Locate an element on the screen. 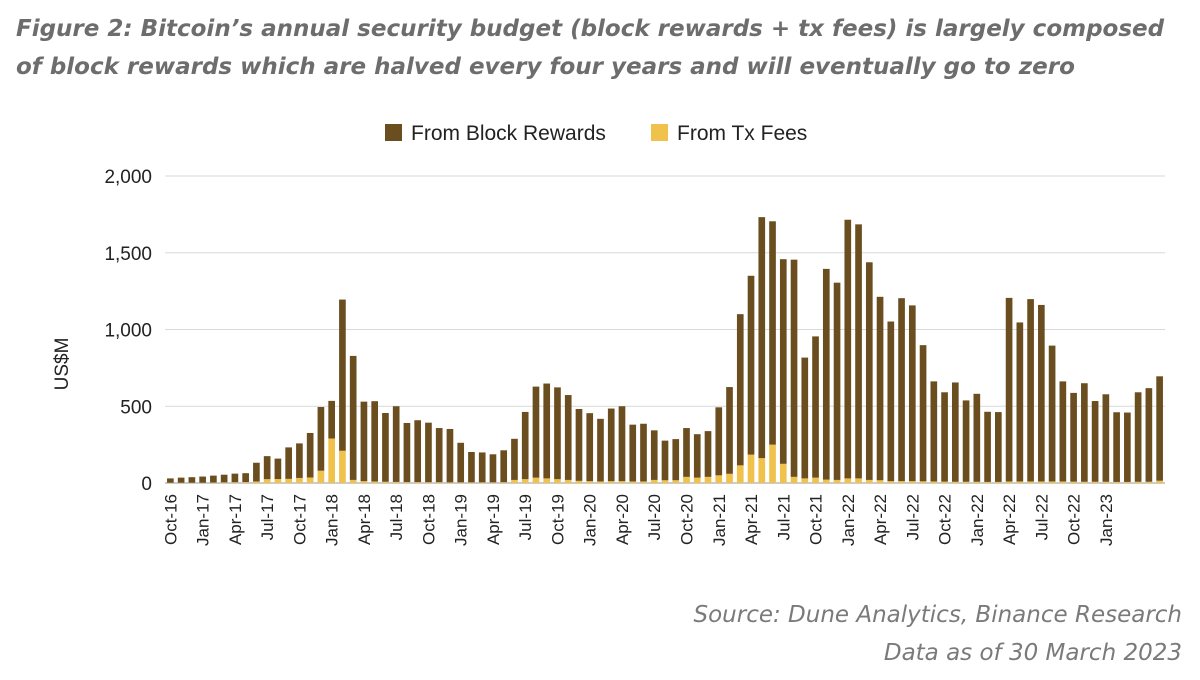 Image resolution: width=1200 pixels, height=680 pixels. y-tick-label: 1,000 is located at coordinates (128, 331).